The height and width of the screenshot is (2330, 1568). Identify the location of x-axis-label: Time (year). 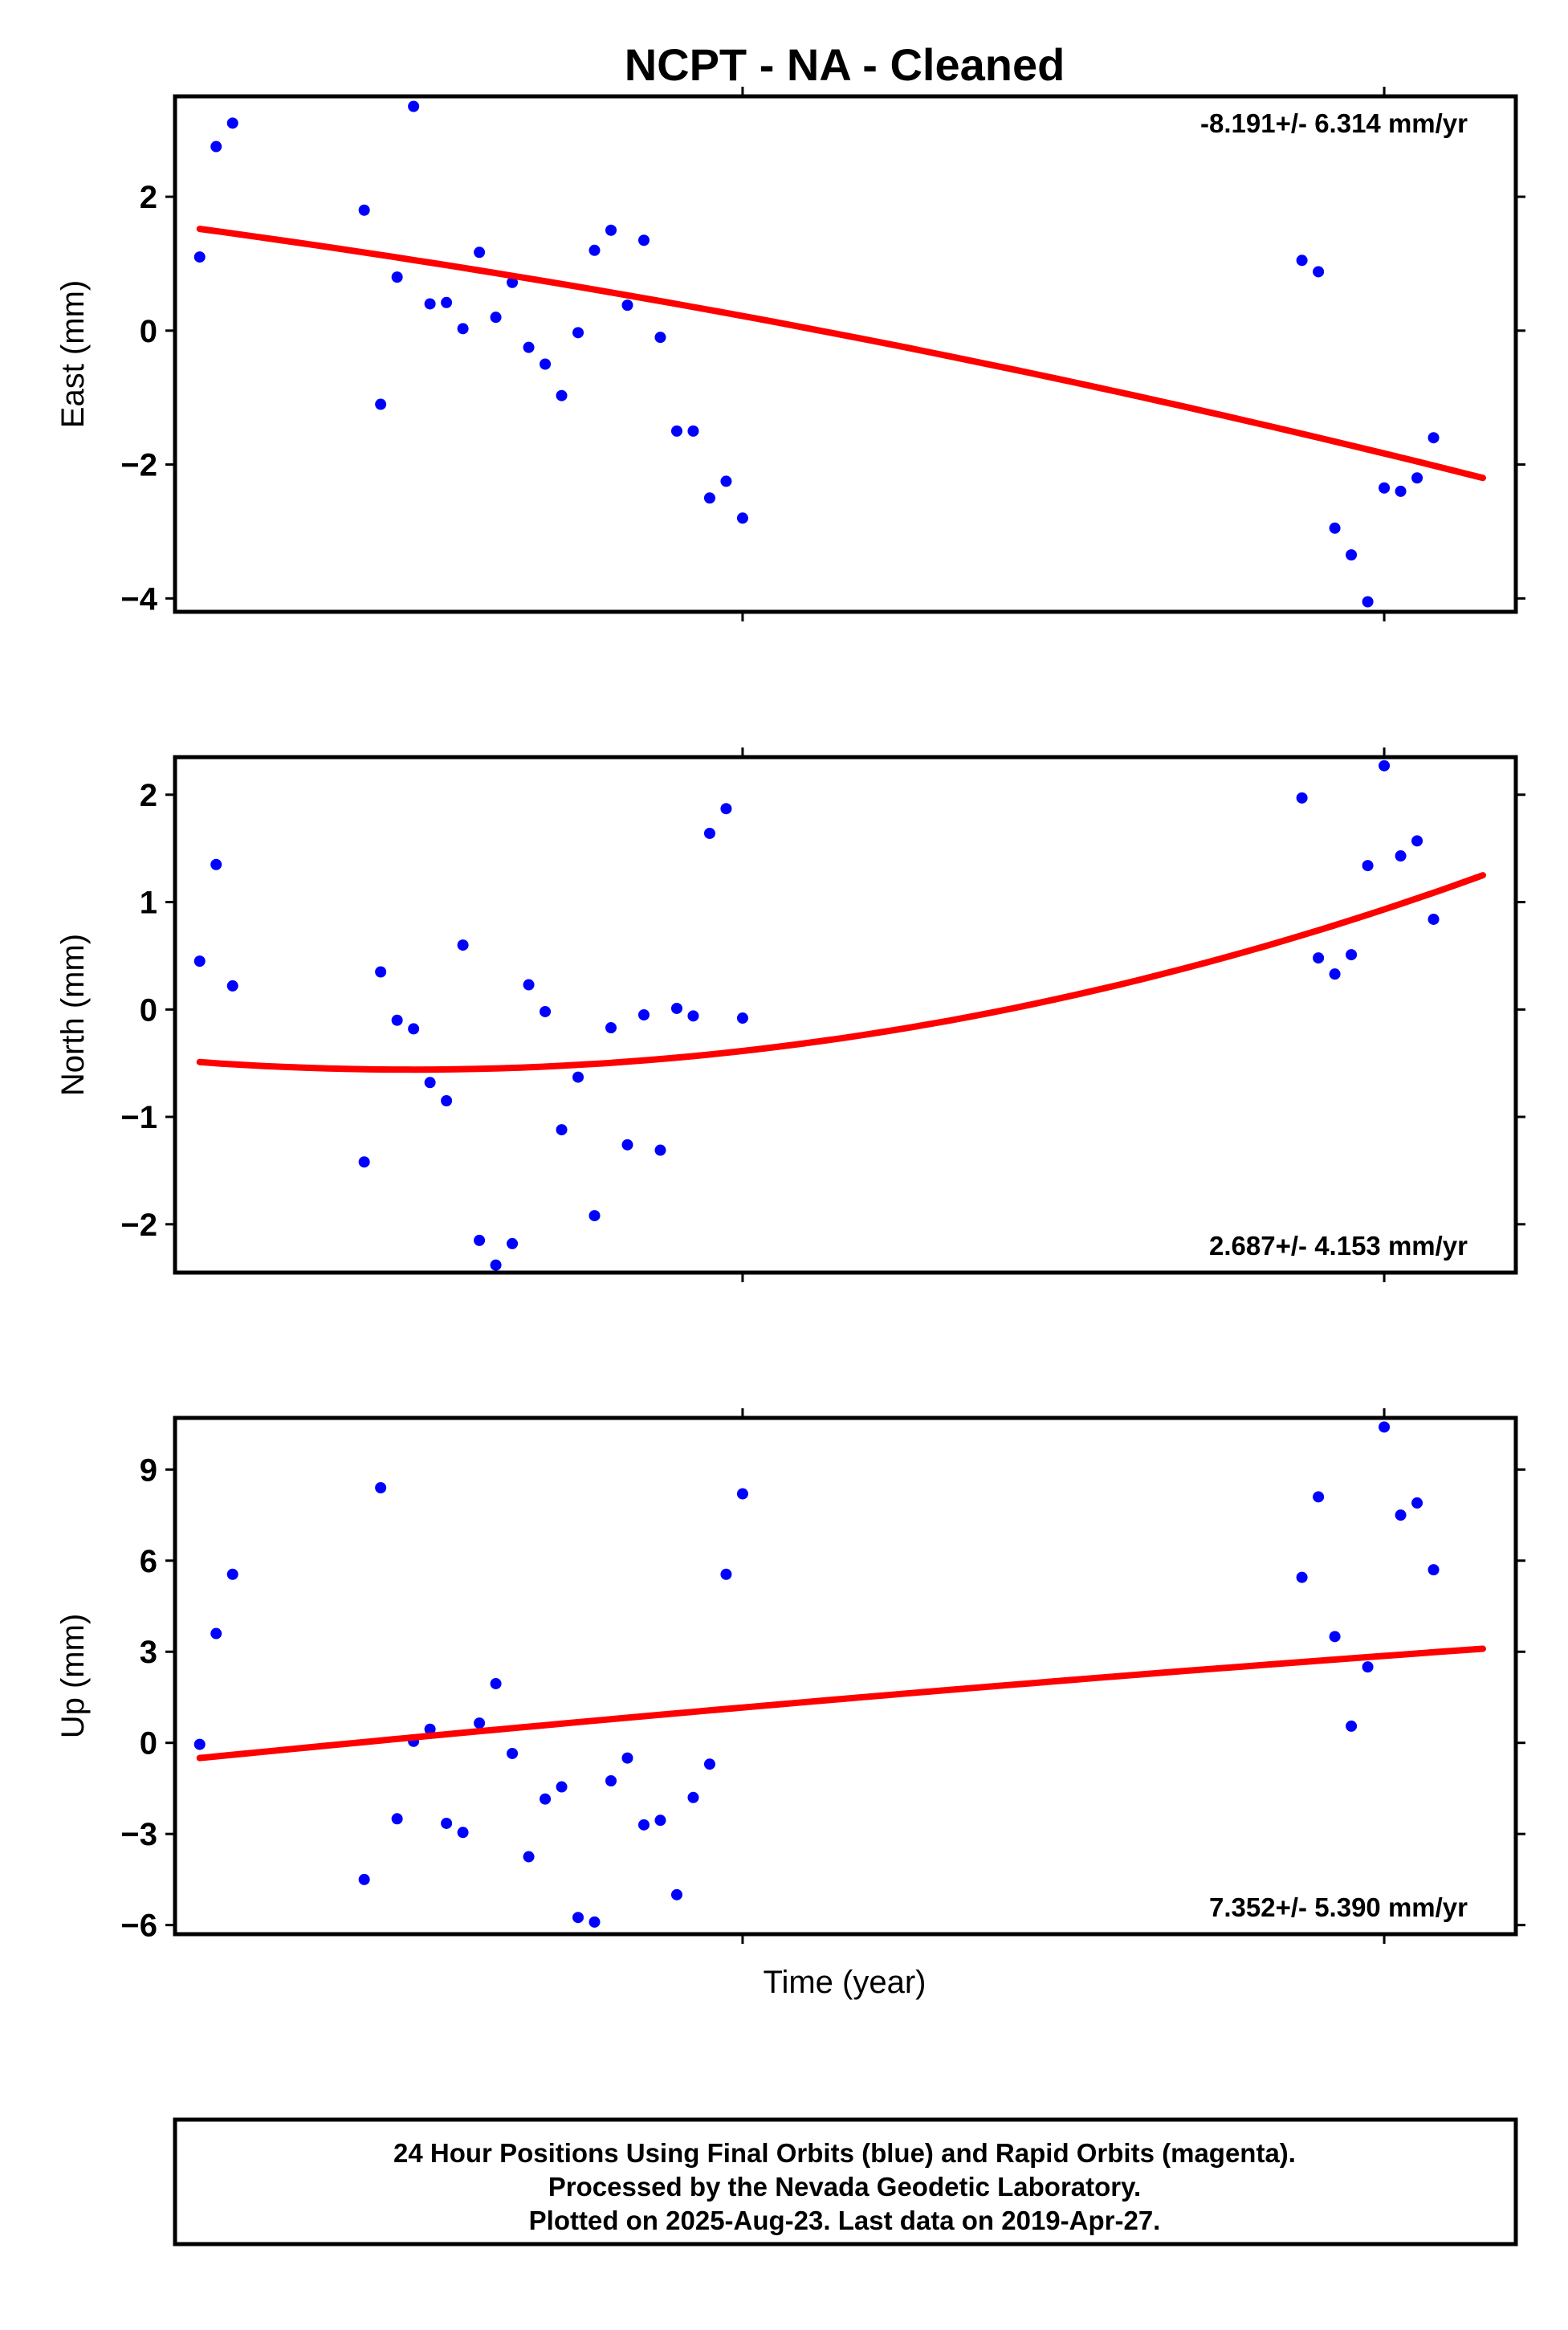
(845, 1982).